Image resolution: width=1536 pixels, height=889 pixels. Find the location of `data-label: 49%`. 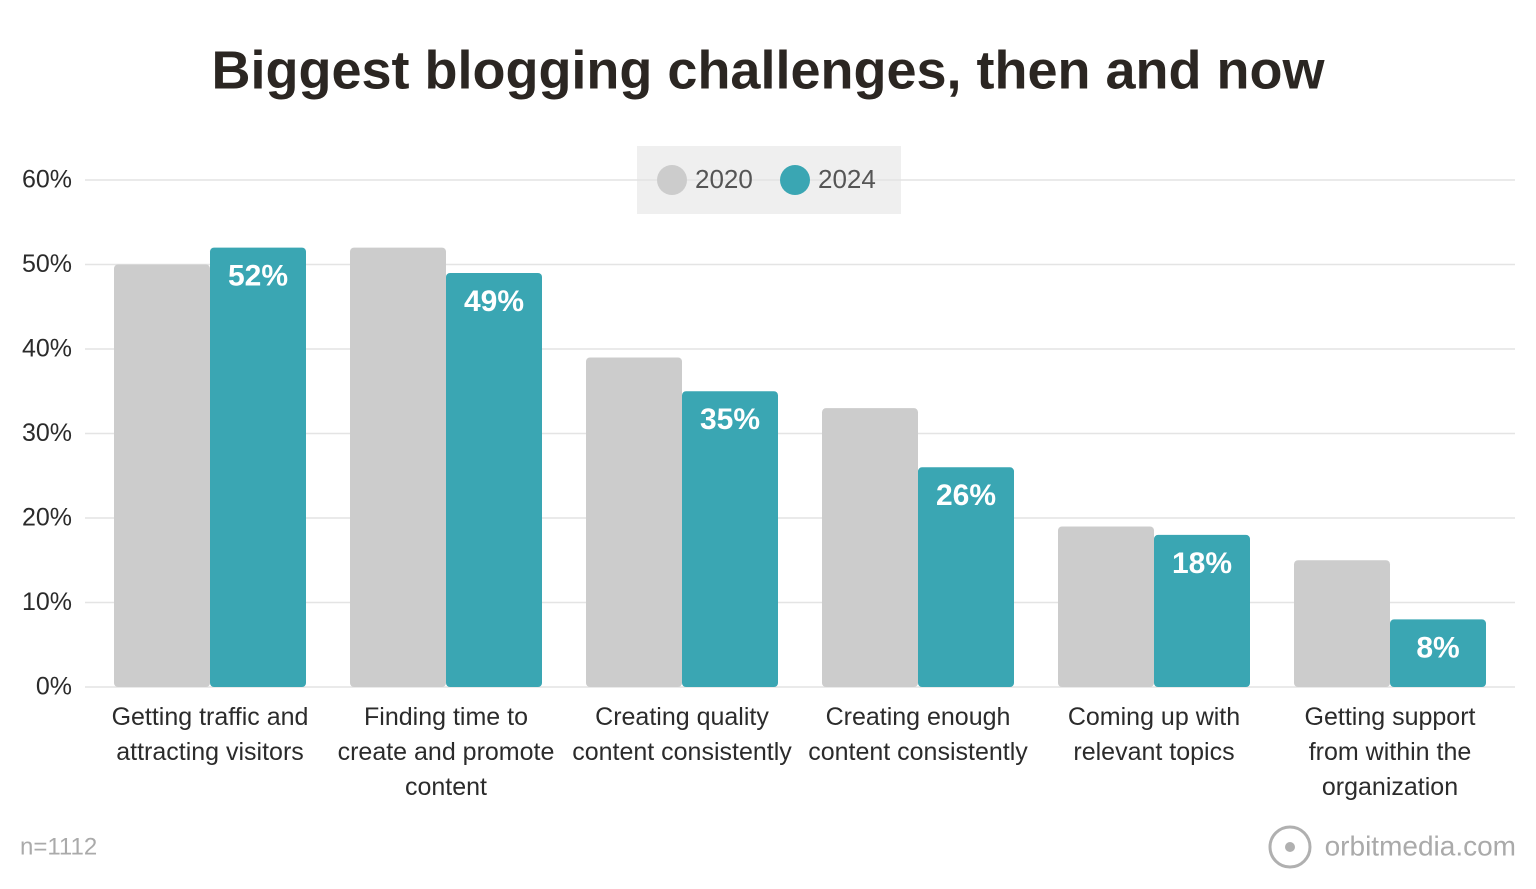

data-label: 49% is located at coordinates (494, 301).